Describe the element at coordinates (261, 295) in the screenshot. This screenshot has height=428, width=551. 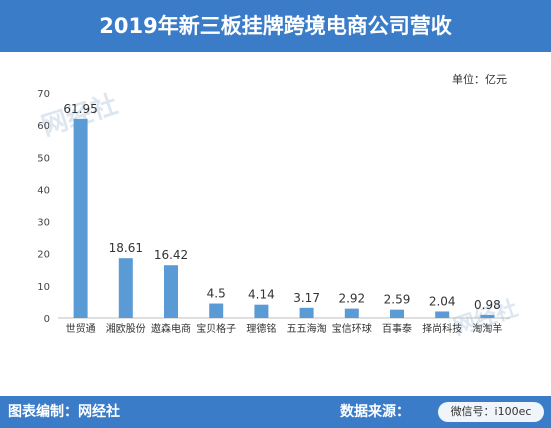
I see `data-label: 4.14` at that location.